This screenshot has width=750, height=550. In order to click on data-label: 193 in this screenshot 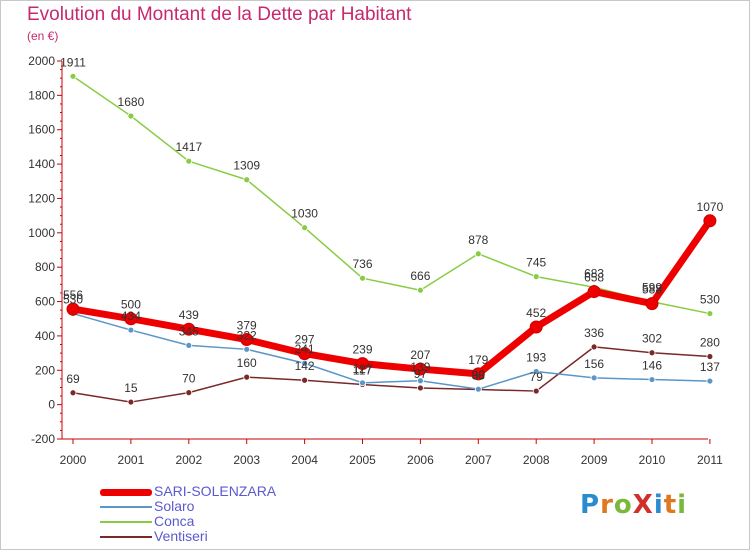, I will do `click(536, 357)`.